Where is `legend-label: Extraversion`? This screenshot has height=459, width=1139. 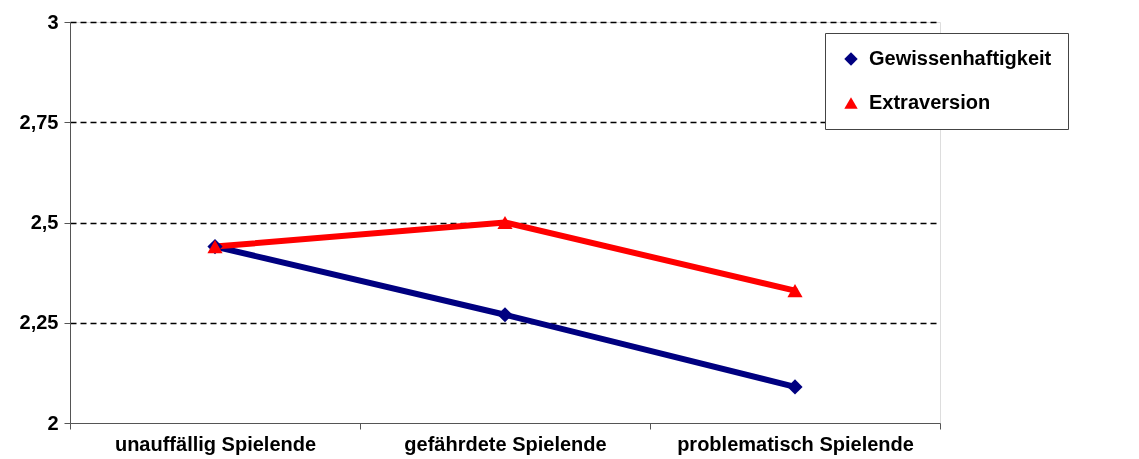
legend-label: Extraversion is located at coordinates (930, 102).